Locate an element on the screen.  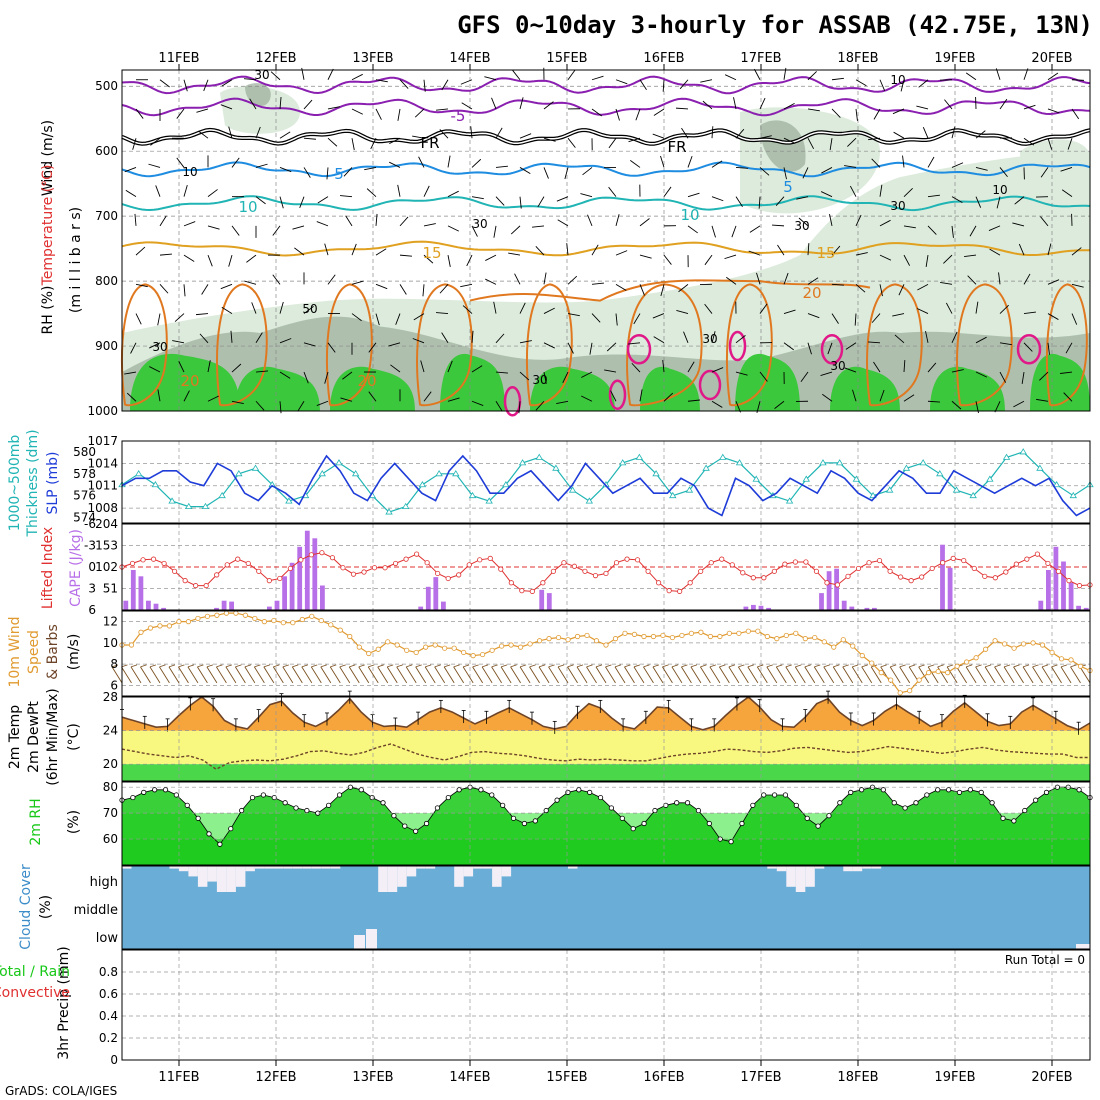
rh-contour-label-0: 30 is located at coordinates (261, 75).